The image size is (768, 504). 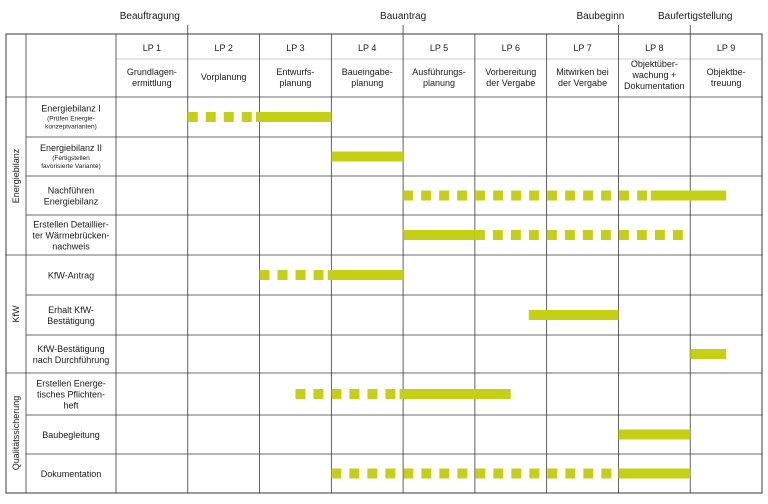 What do you see at coordinates (582, 83) in the screenshot?
I see `phase-description: der Vergabe` at bounding box center [582, 83].